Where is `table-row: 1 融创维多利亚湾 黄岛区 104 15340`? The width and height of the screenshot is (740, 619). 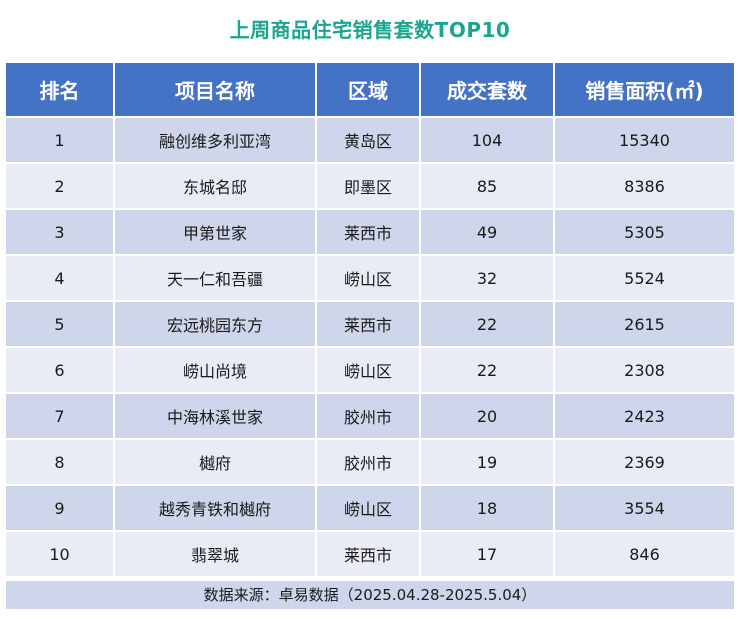
table-row: 1 融创维多利亚湾 黄岛区 104 15340 is located at coordinates (370, 141).